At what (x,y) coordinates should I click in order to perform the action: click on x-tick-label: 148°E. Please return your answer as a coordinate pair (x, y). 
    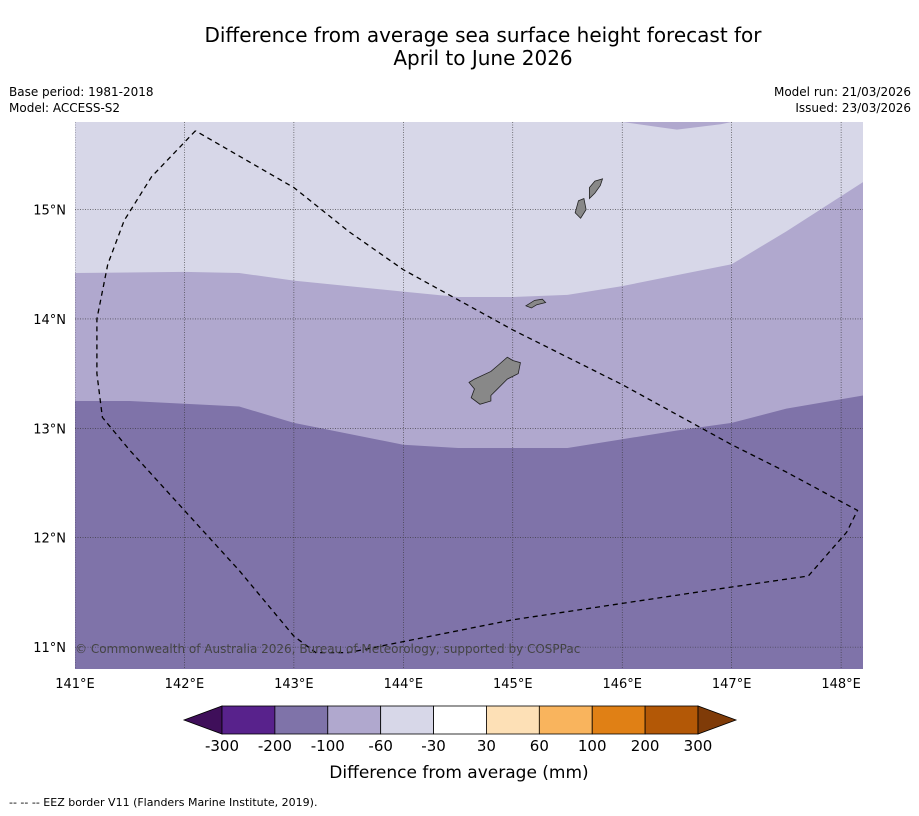
    Looking at the image, I should click on (841, 684).